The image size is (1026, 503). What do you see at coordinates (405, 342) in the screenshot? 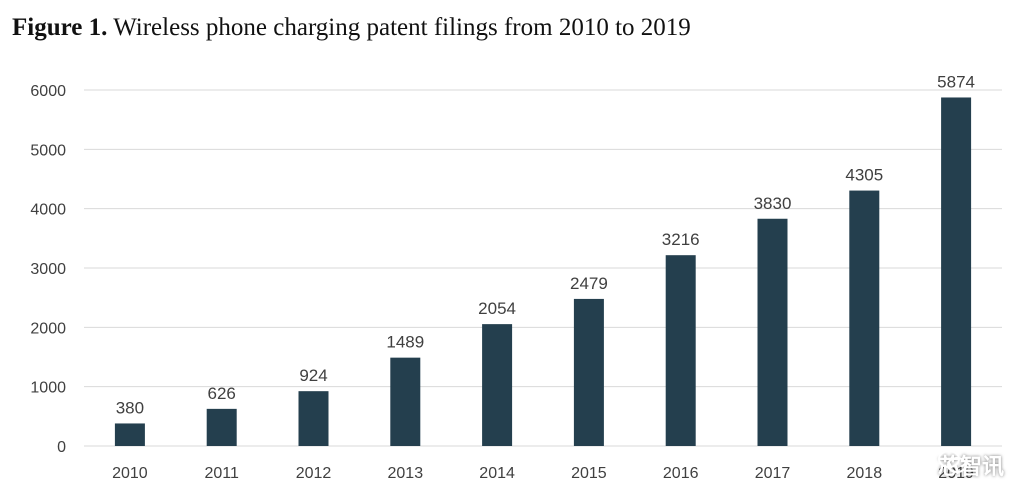
I see `data-label: 1489` at bounding box center [405, 342].